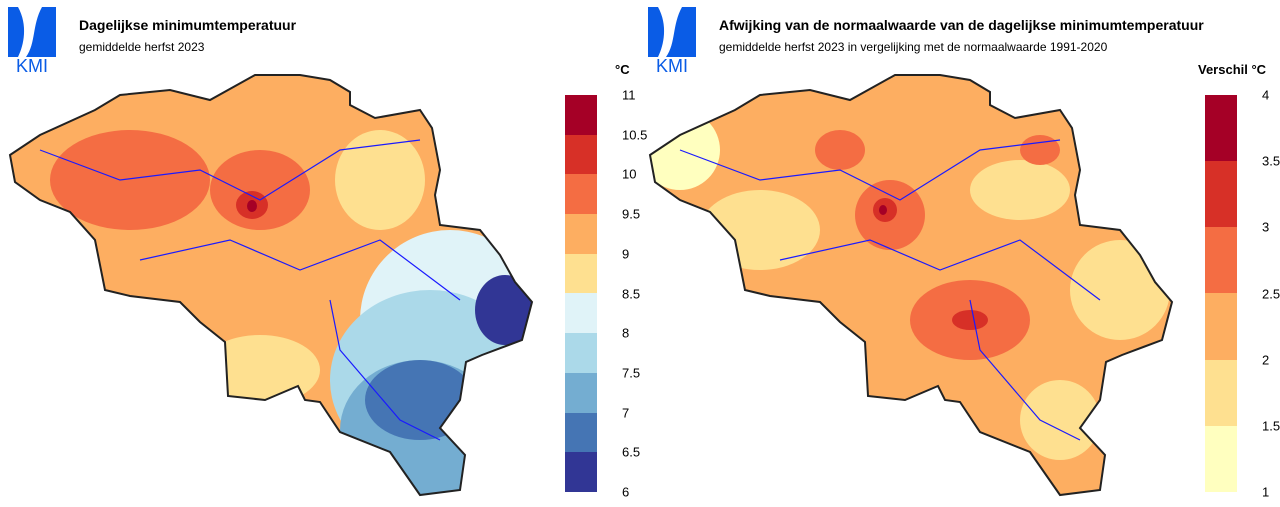 This screenshot has width=1280, height=507. Describe the element at coordinates (1266, 492) in the screenshot. I see `legend-tick-label: 1` at that location.